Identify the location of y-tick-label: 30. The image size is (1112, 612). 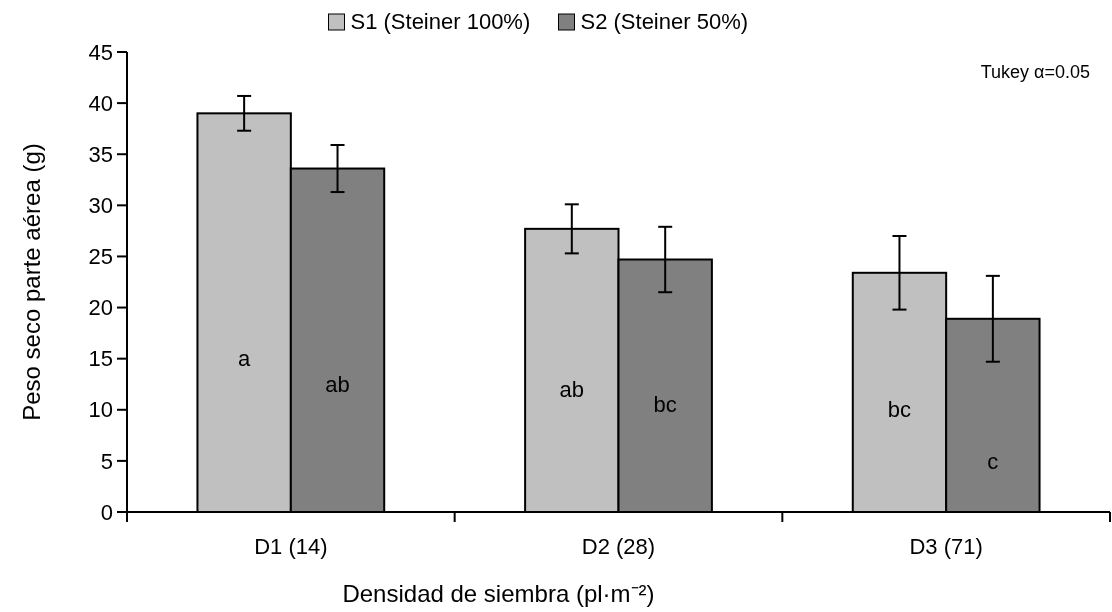
(100, 206).